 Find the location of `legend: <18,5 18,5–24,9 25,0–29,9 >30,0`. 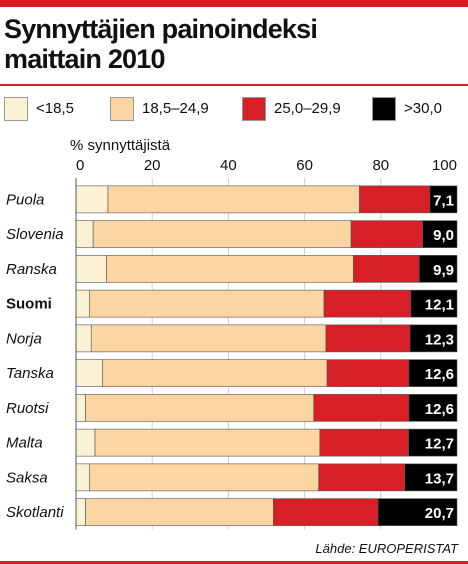

legend: <18,5 18,5–24,9 25,0–29,9 >30,0 is located at coordinates (234, 110).